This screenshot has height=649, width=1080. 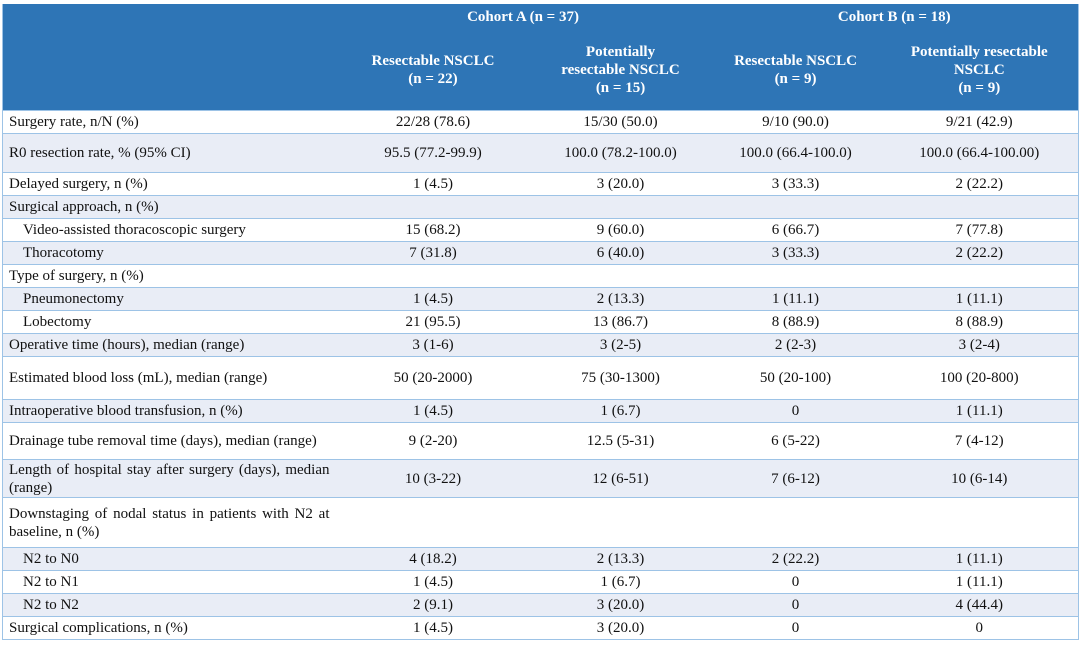 What do you see at coordinates (620, 230) in the screenshot?
I see `cell-value: 9 (60.0)` at bounding box center [620, 230].